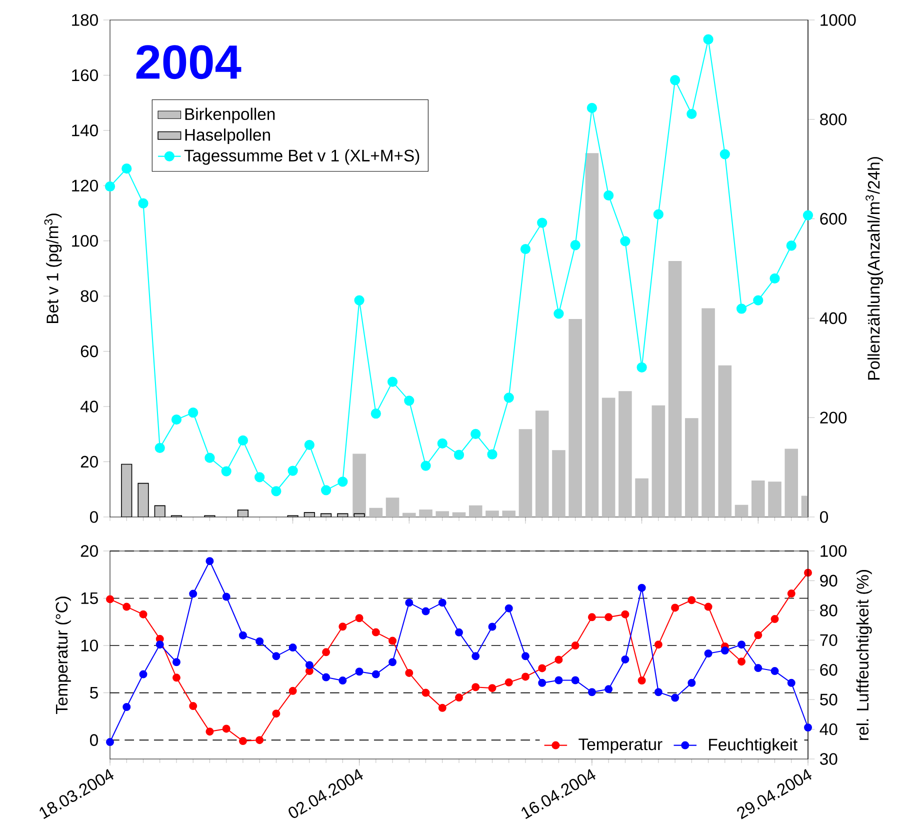  What do you see at coordinates (89, 351) in the screenshot?
I see `y-tick-label: 60` at bounding box center [89, 351].